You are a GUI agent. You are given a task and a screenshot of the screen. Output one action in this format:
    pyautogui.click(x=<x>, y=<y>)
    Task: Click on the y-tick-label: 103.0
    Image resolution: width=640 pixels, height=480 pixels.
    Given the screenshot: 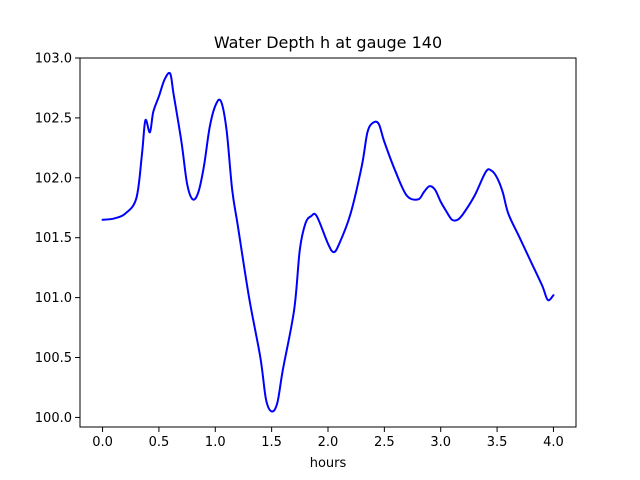 What is the action you would take?
    pyautogui.click(x=53, y=59)
    